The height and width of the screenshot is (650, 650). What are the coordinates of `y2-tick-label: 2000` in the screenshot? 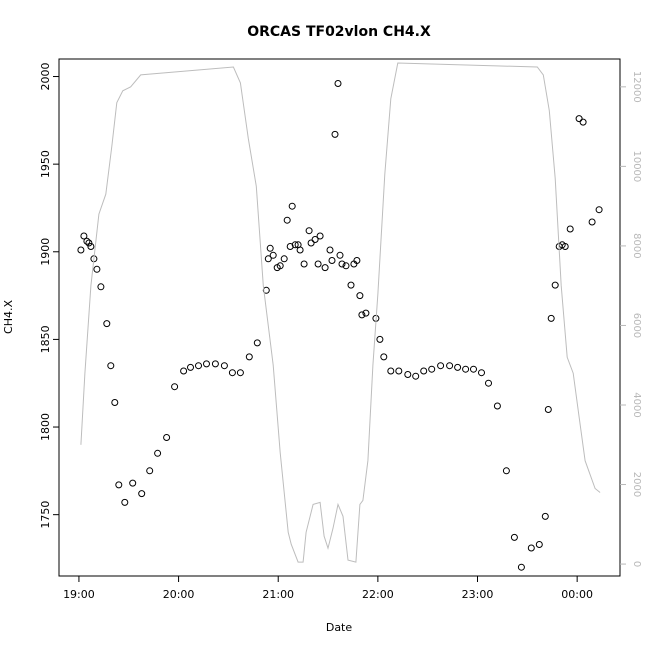 It's located at (636, 484).